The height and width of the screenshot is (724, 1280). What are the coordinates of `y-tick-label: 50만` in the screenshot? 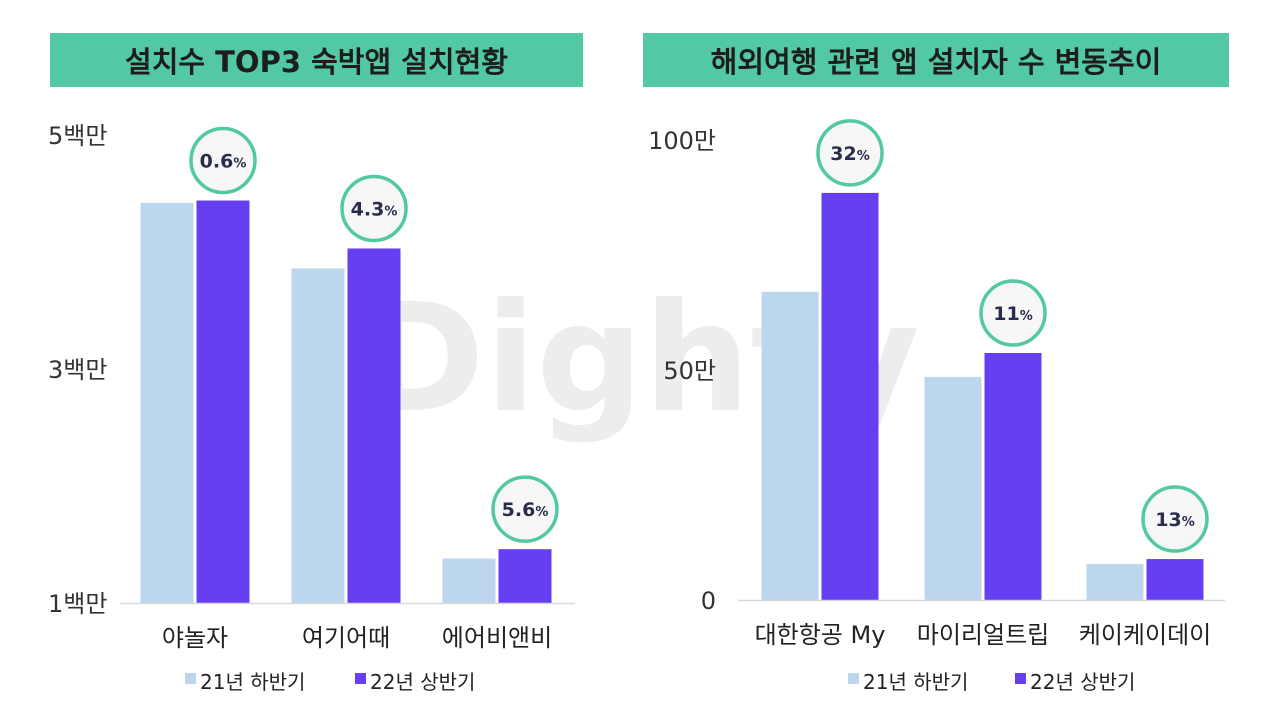 It's located at (689, 371).